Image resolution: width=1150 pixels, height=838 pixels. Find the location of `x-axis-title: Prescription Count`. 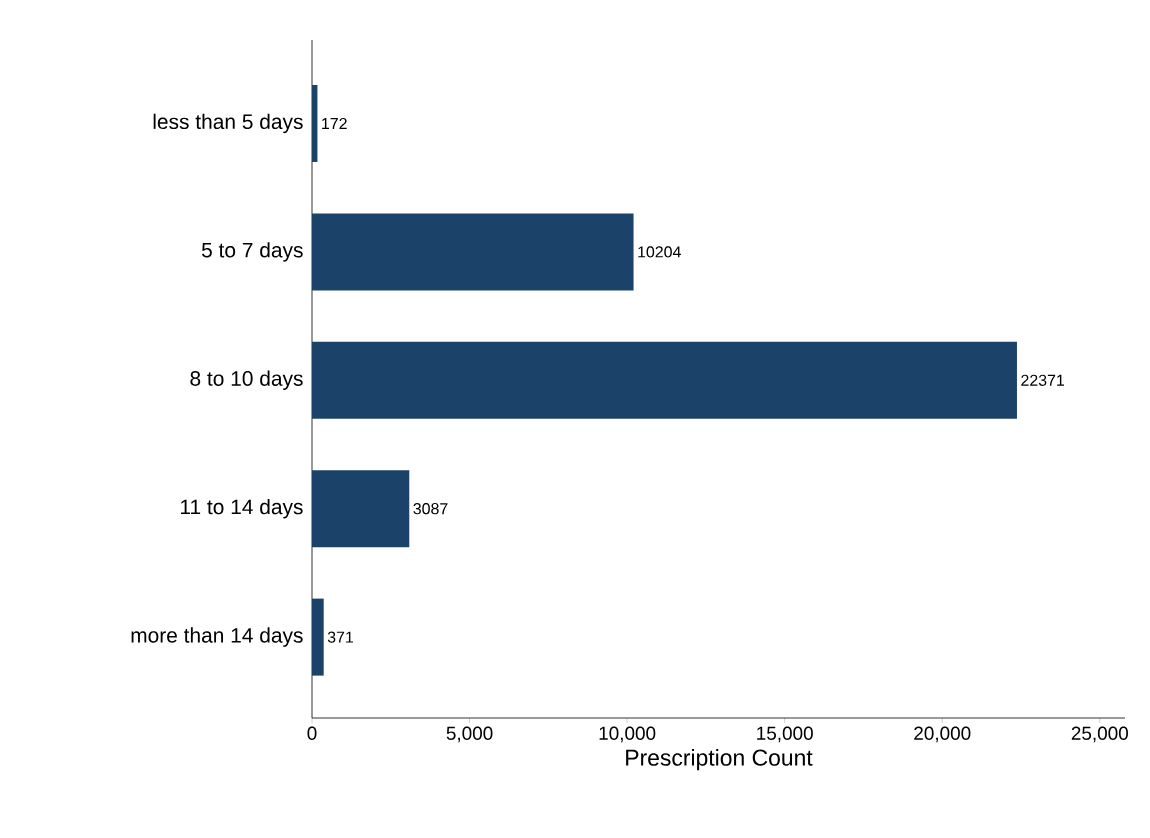

x-axis-title: Prescription Count is located at coordinates (719, 760).